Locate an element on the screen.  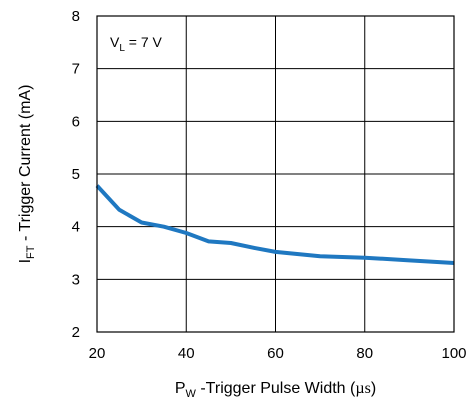
x-tick-labels: 20 40 60 80 100 is located at coordinates (278, 353).